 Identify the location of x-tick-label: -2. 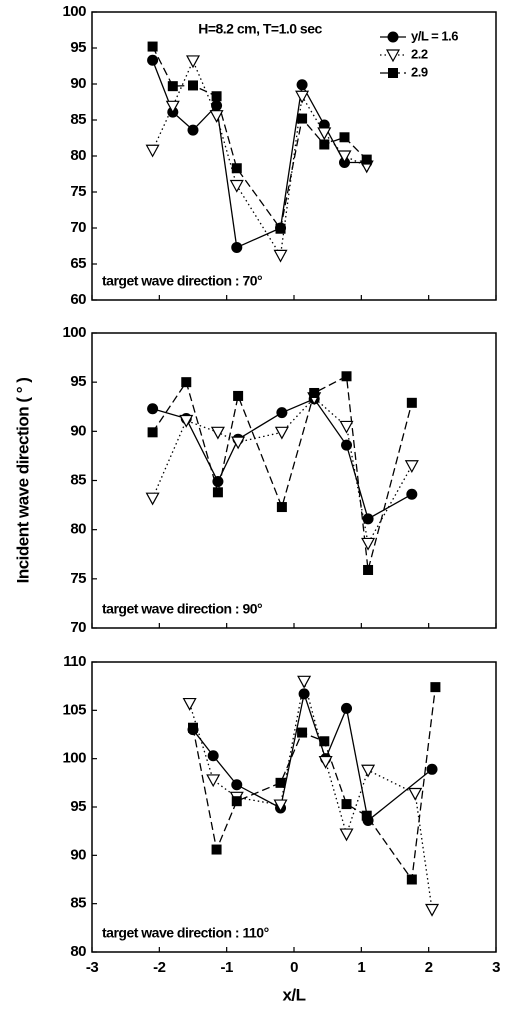
(159, 967).